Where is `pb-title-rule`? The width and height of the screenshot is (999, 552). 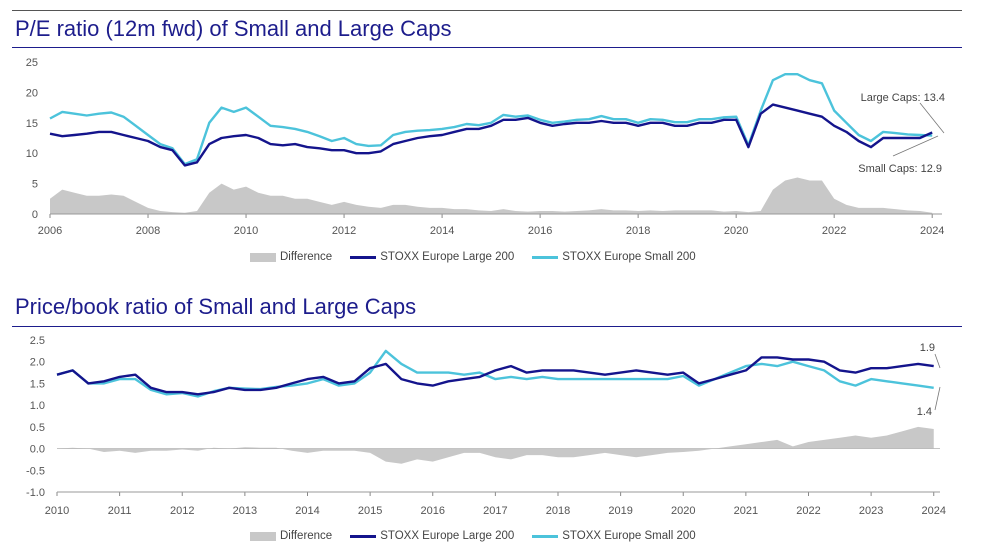
pb-title-rule is located at coordinates (487, 326).